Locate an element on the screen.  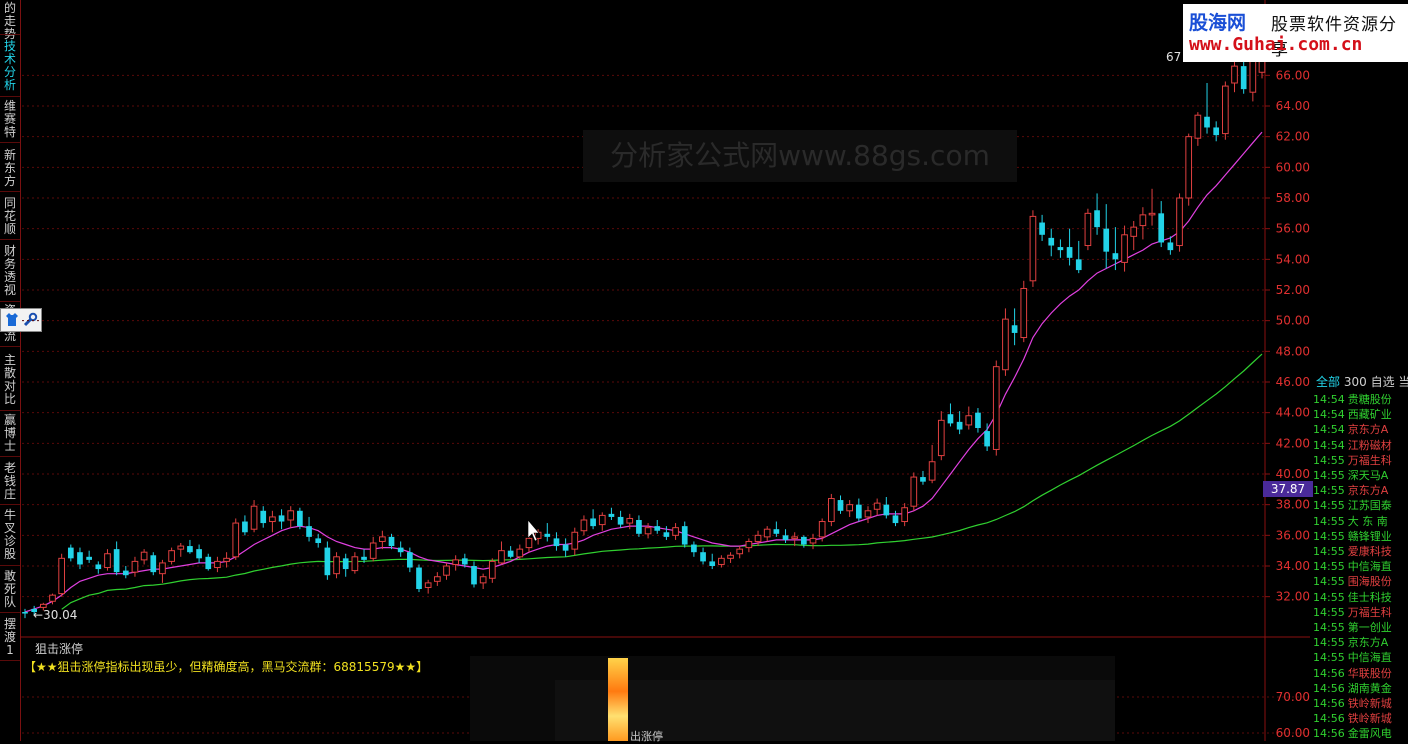
stock-list-row: 14:56 金雷风电 is located at coordinates (1360, 733).